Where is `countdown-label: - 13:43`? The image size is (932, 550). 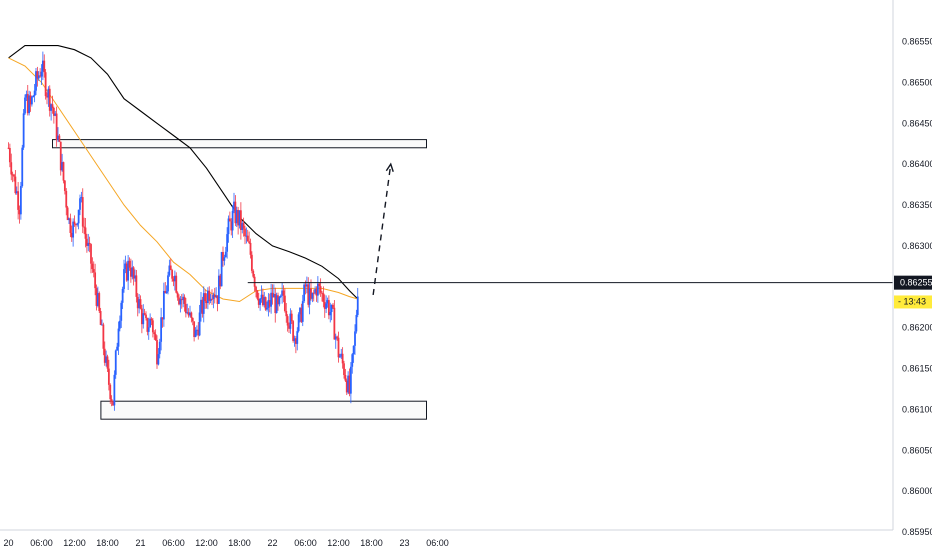
countdown-label: - 13:43 is located at coordinates (912, 301).